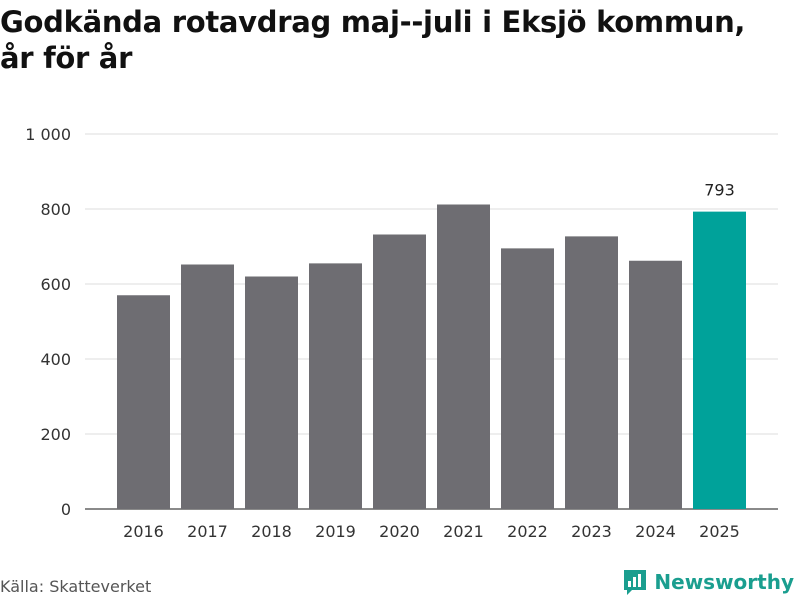  Describe the element at coordinates (399, 531) in the screenshot. I see `x-tick-label: 2020` at that location.